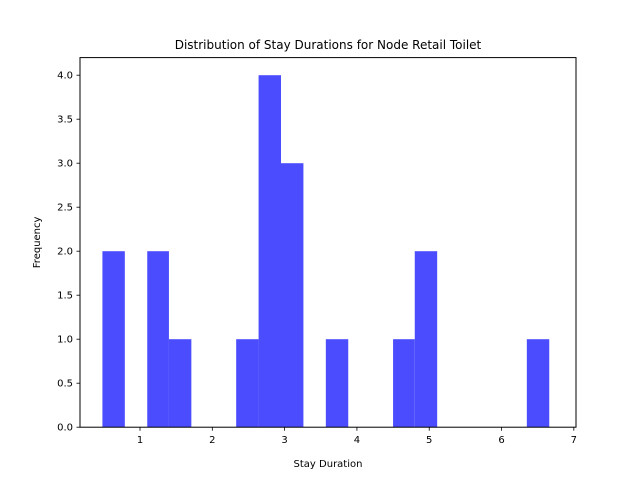 The width and height of the screenshot is (640, 484). I want to click on x-tick-label: 5, so click(429, 440).